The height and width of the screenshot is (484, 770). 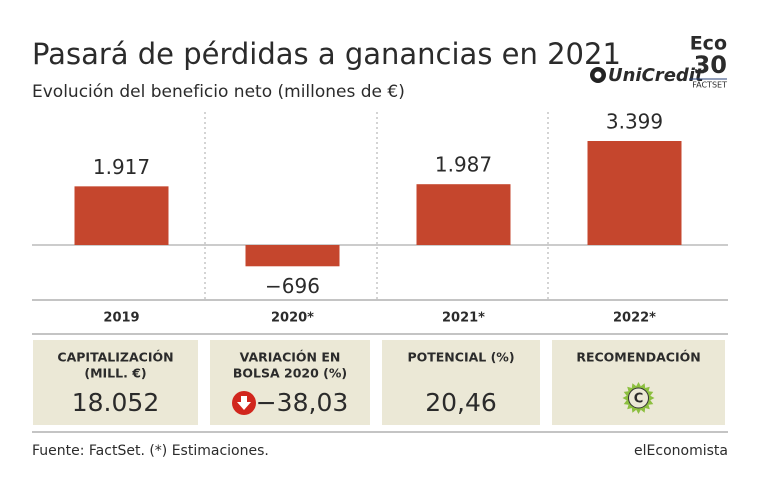 What do you see at coordinates (150, 451) in the screenshot?
I see `source-note: Fuente: FactSet. (*) Estimaciones.` at bounding box center [150, 451].